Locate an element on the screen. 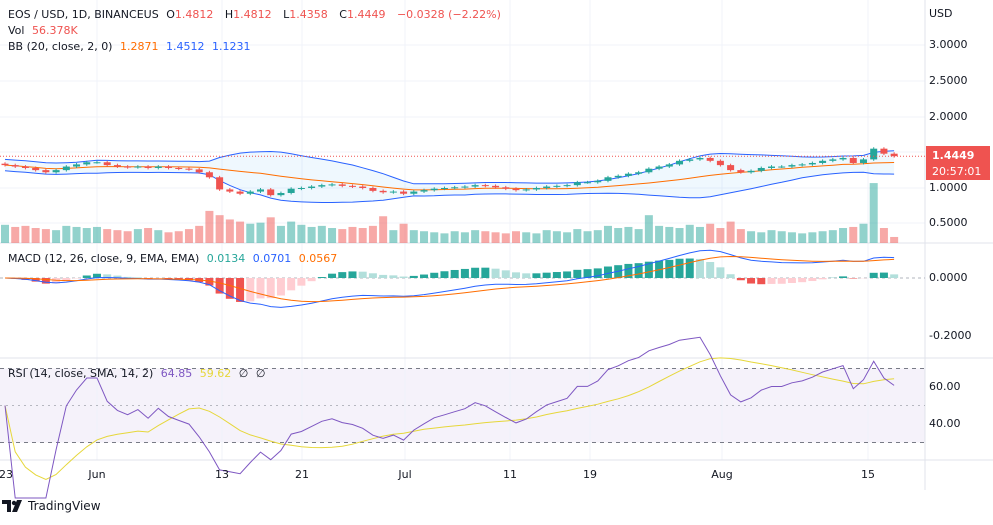  rsi-axis-label: 60.00 is located at coordinates (945, 386).